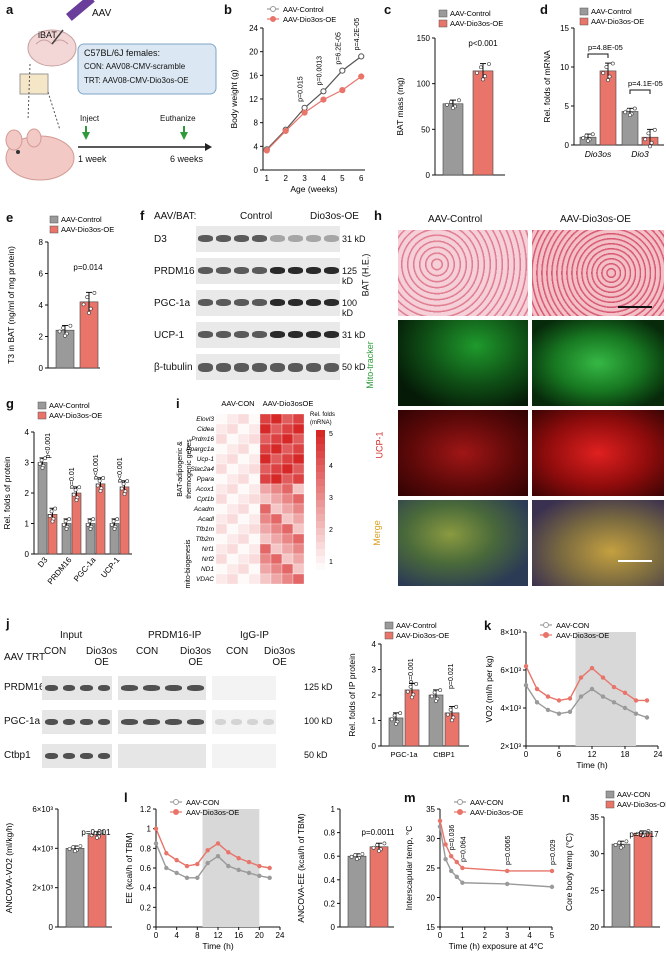 The width and height of the screenshot is (666, 962). I want to click on j-xtick-label: PGC-1a, so click(404, 754).